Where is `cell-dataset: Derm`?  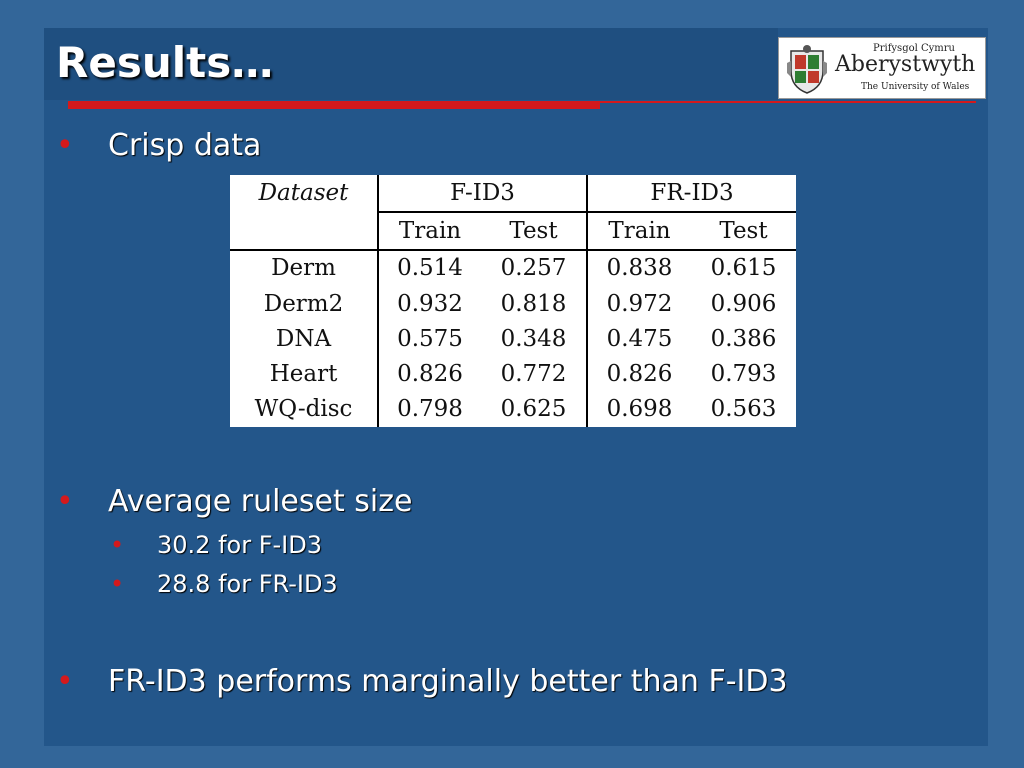
cell-dataset: Derm is located at coordinates (304, 268).